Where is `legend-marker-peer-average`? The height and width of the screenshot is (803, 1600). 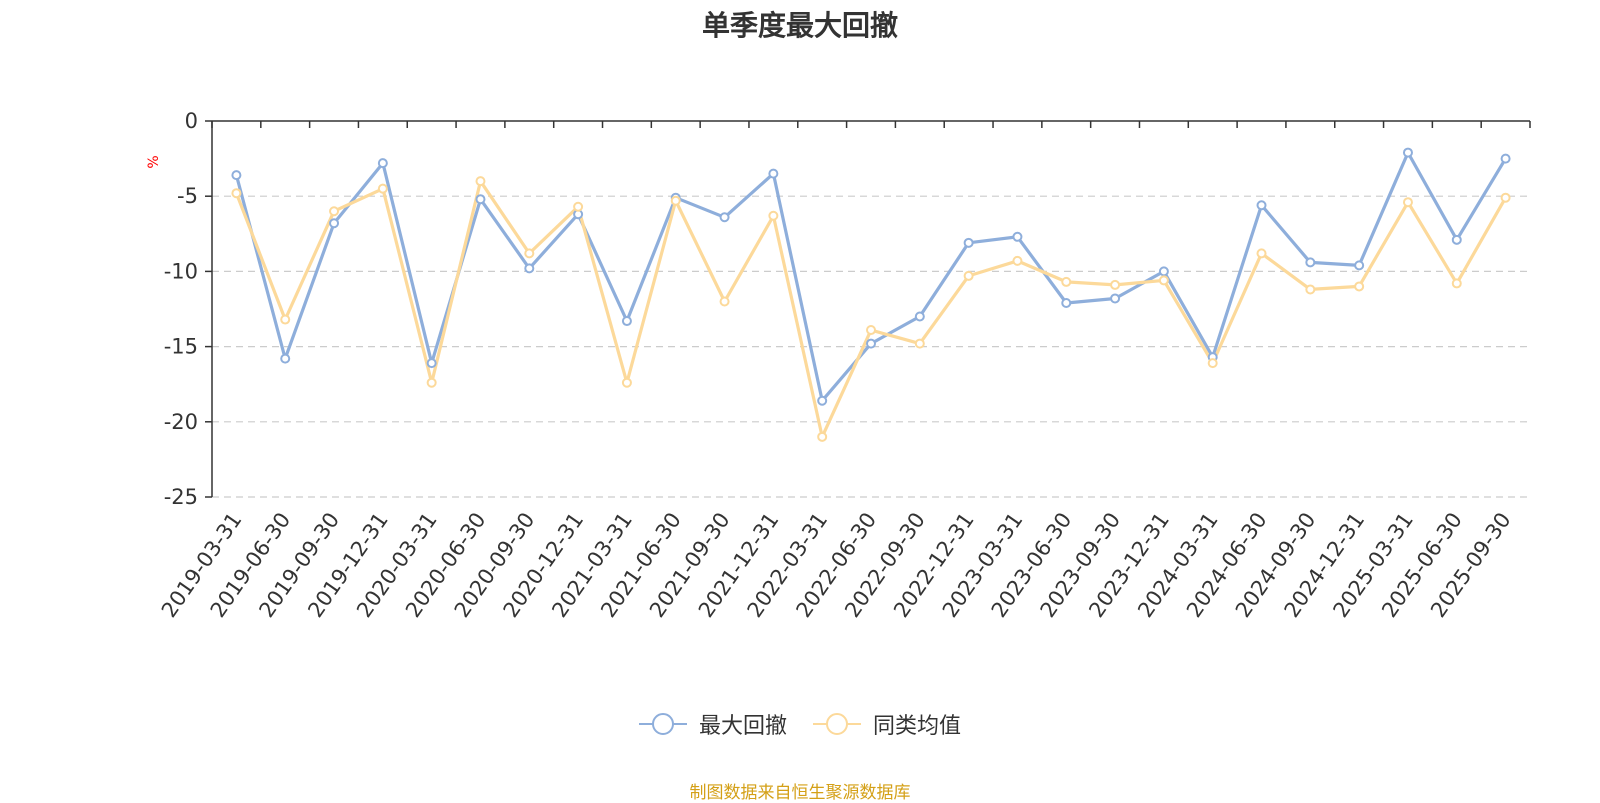 legend-marker-peer-average is located at coordinates (837, 724).